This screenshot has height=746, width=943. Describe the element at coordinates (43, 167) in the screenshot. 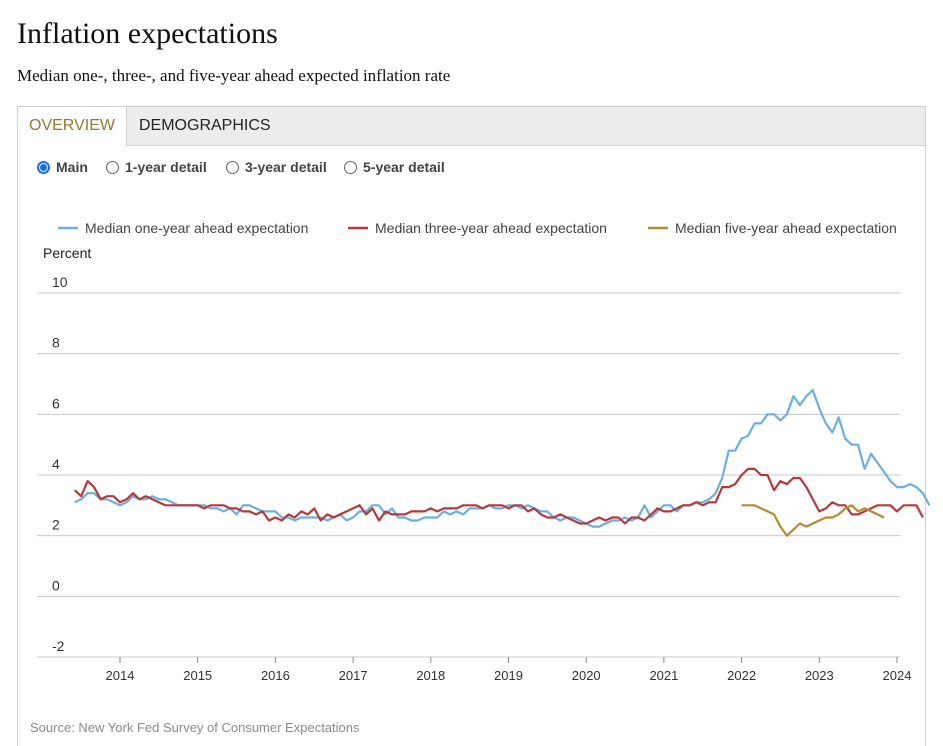

I see `radio-selected-icon` at that location.